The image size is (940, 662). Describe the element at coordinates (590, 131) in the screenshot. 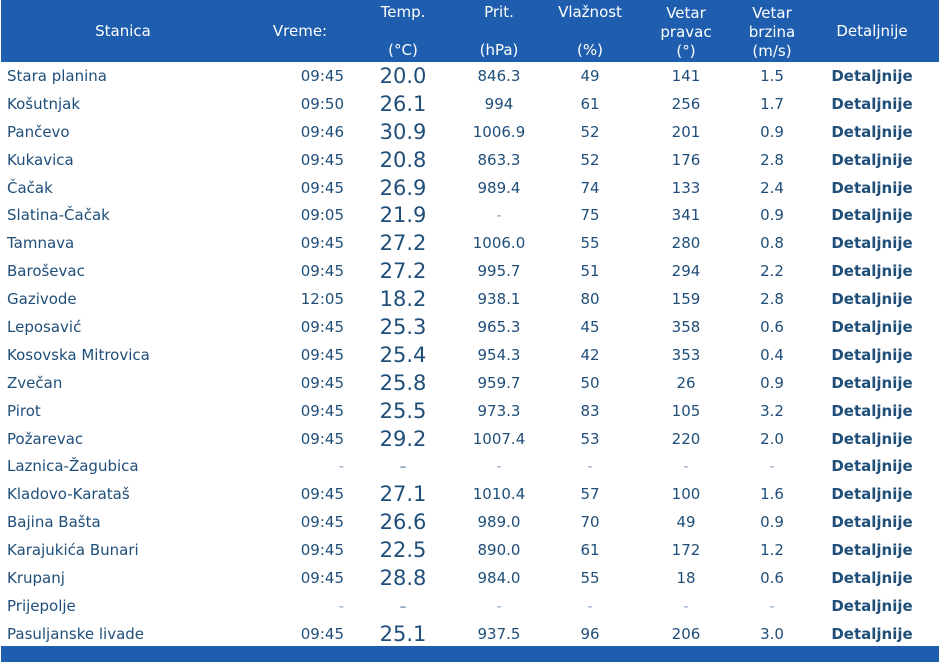

I see `humidity-value: 52` at that location.